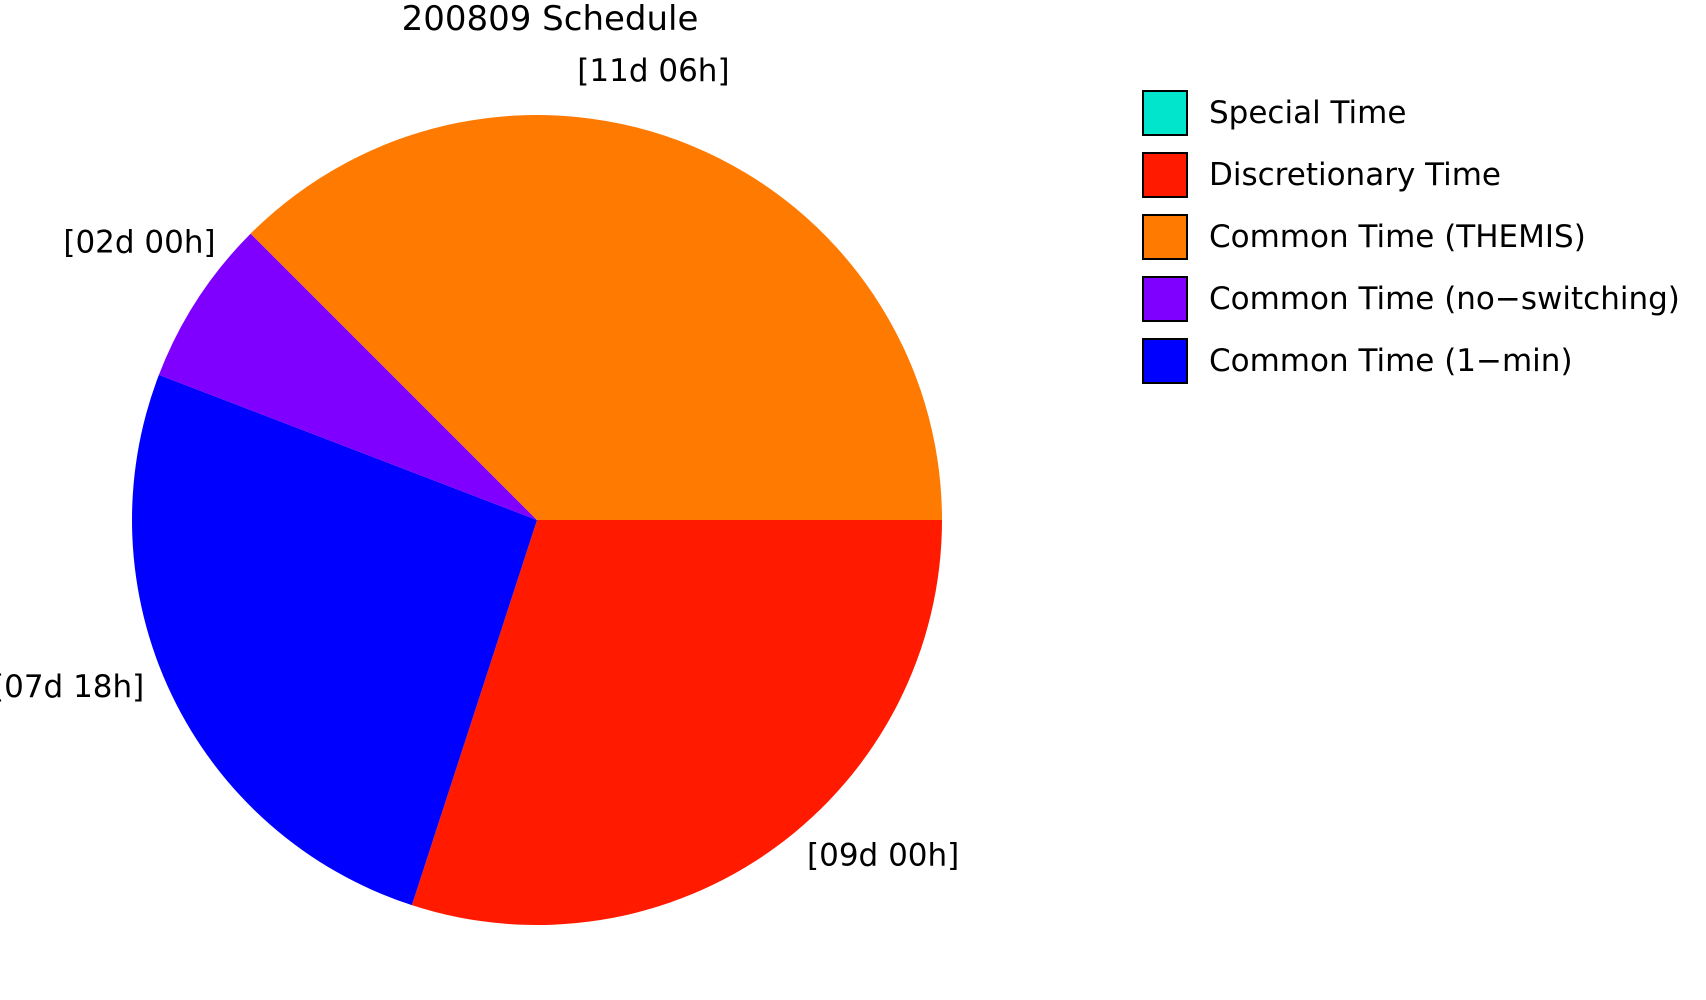  What do you see at coordinates (347, 376) in the screenshot?
I see `pie-slice-common-time-no-switching` at bounding box center [347, 376].